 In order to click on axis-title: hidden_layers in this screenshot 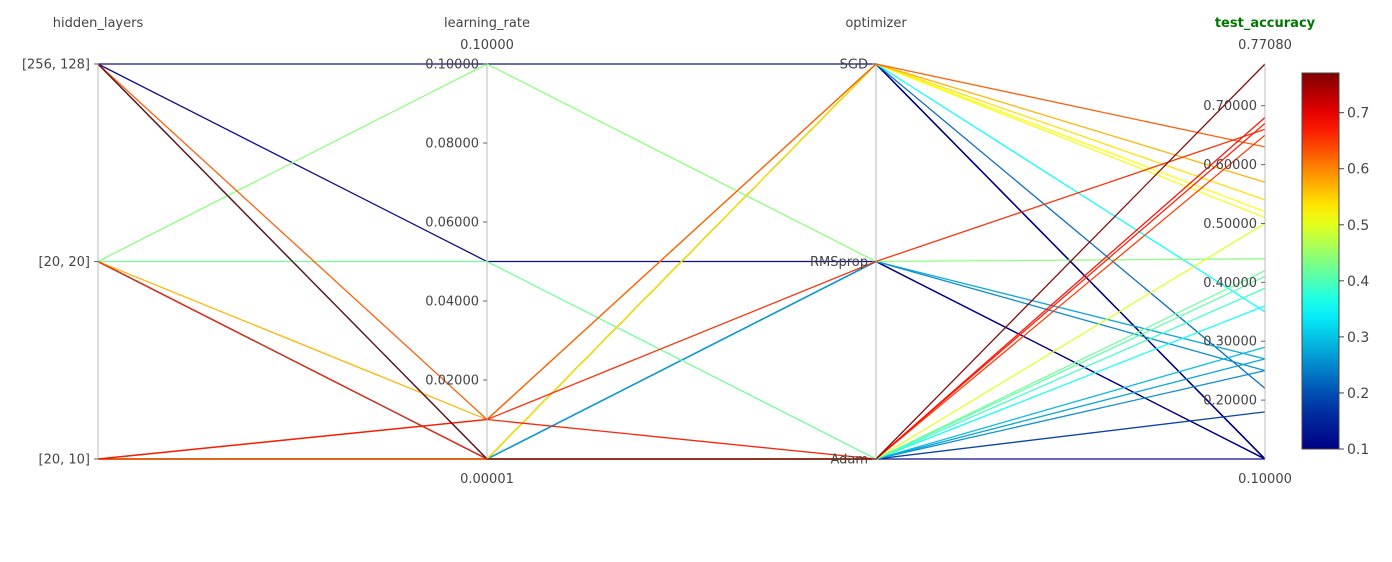, I will do `click(98, 23)`.